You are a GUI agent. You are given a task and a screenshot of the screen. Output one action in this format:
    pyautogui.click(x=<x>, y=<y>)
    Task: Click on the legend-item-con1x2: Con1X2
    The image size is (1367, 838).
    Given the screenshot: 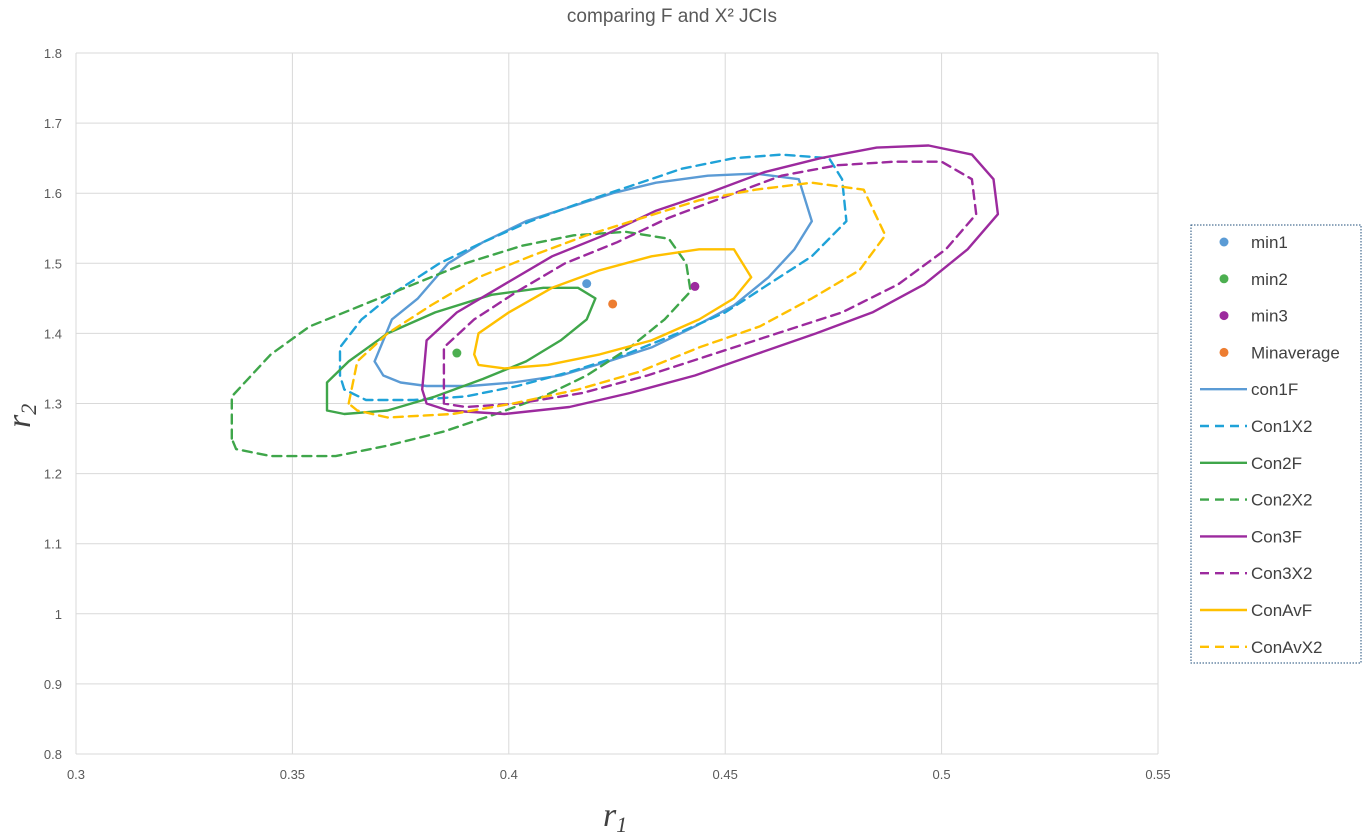 What is the action you would take?
    pyautogui.click(x=1256, y=426)
    